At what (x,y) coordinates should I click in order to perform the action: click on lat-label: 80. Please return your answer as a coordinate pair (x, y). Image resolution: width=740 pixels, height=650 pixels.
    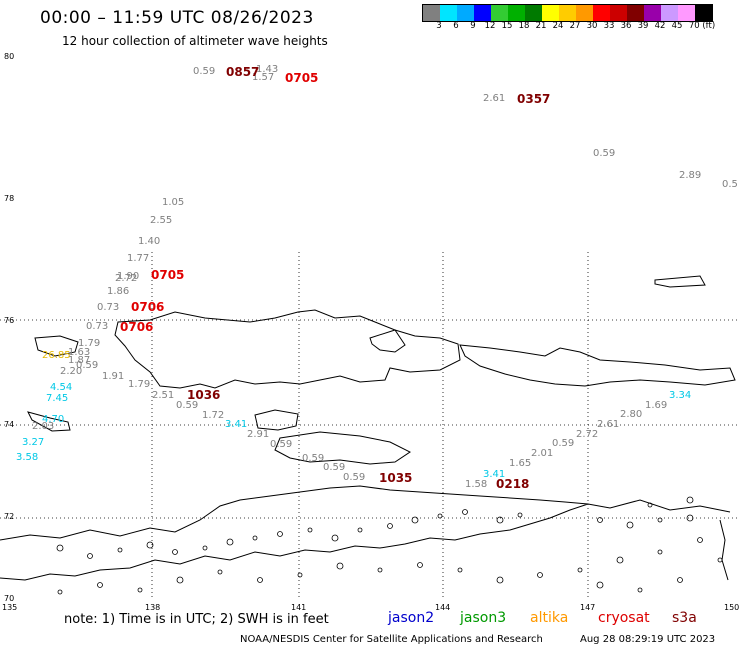
    Looking at the image, I should click on (9, 56).